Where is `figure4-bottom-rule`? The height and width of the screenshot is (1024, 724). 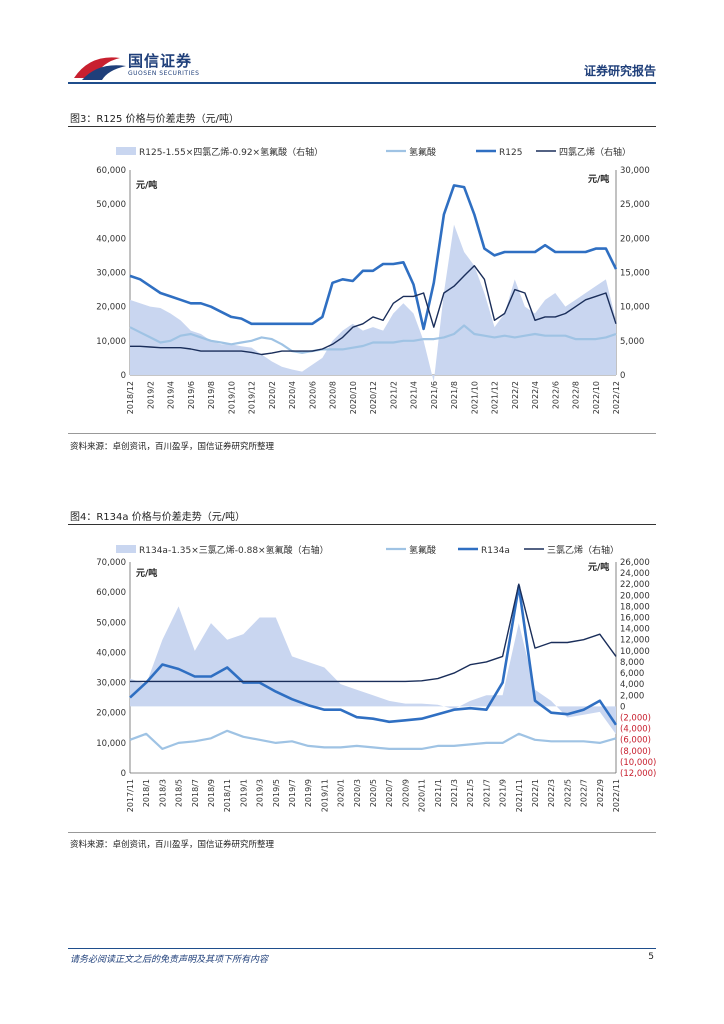 figure4-bottom-rule is located at coordinates (362, 832).